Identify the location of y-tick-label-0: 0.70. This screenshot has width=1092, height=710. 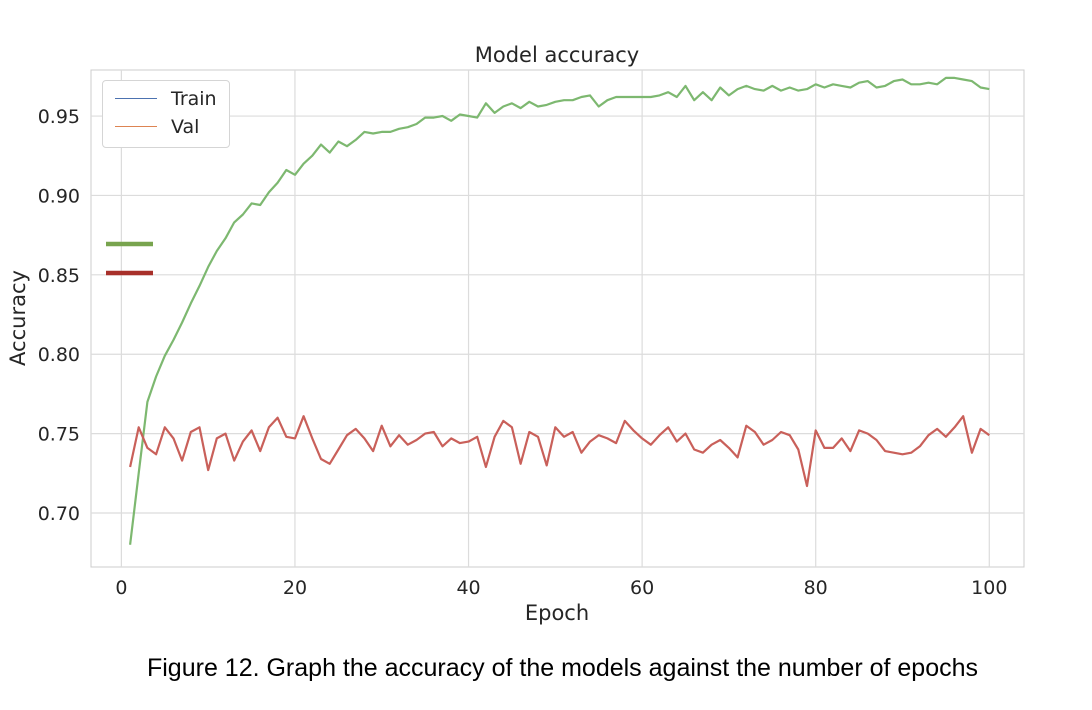
(59, 514).